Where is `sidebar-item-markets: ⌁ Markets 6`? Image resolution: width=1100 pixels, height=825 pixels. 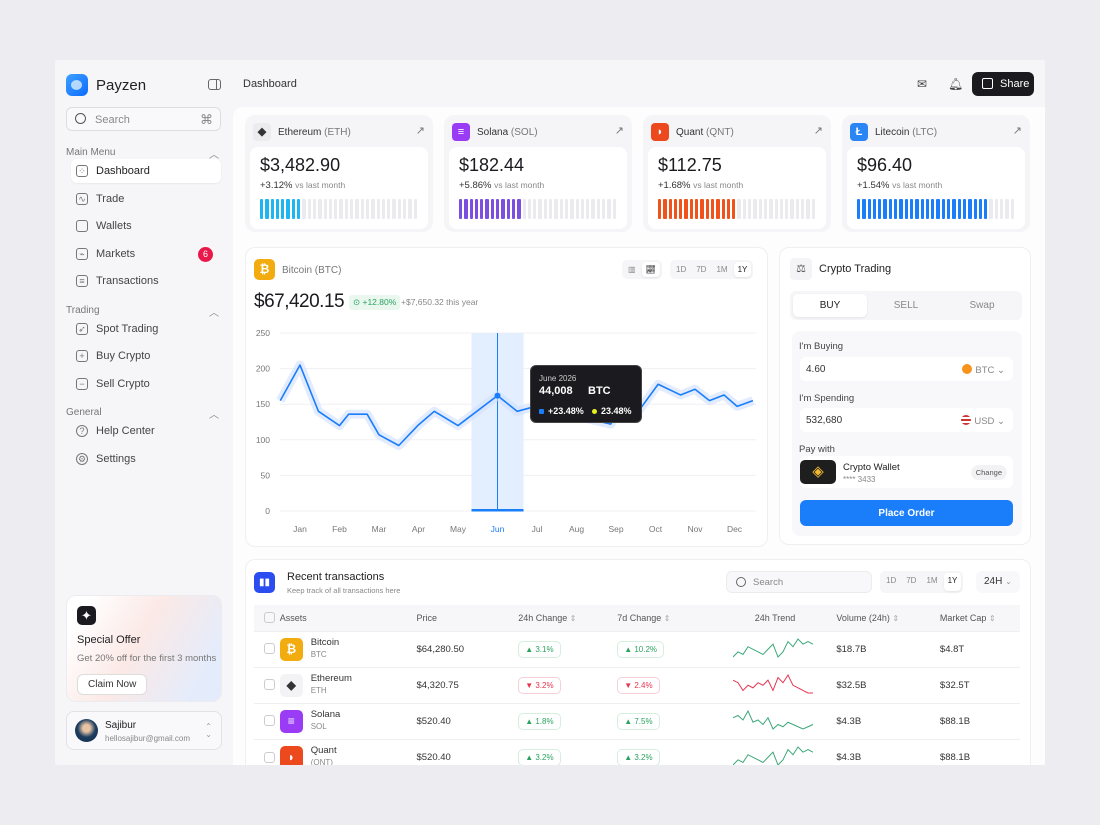 sidebar-item-markets: ⌁ Markets 6 is located at coordinates (146, 254).